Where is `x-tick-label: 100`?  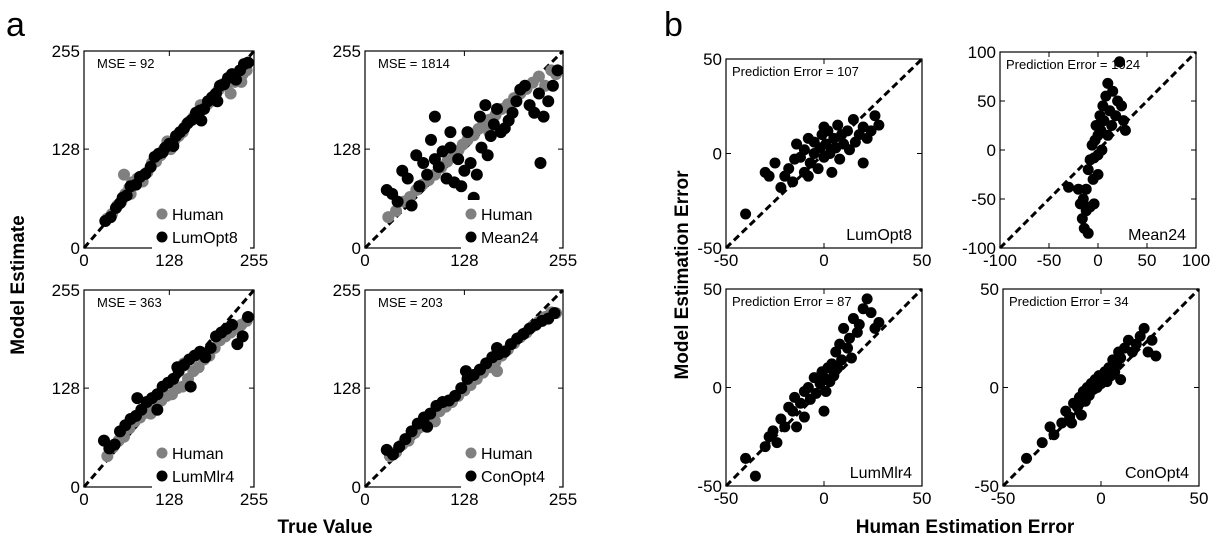 x-tick-label: 100 is located at coordinates (1196, 260).